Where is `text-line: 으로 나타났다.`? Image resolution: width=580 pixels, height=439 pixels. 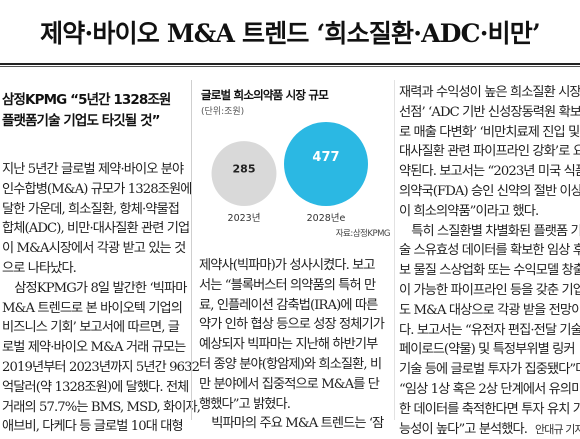
text-line: 으로 나타났다. is located at coordinates (39, 268).